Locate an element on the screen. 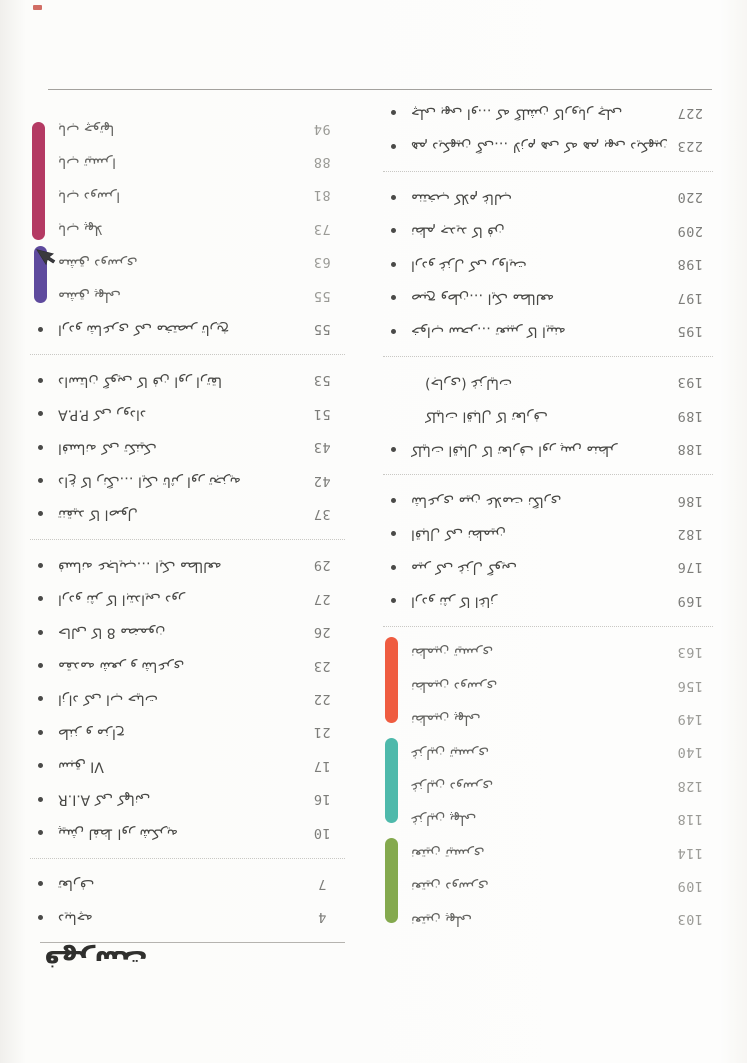 The width and height of the screenshot is (747, 1063). toc-entry: A.I.R کی کهانی 16 is located at coordinates (187, 798).